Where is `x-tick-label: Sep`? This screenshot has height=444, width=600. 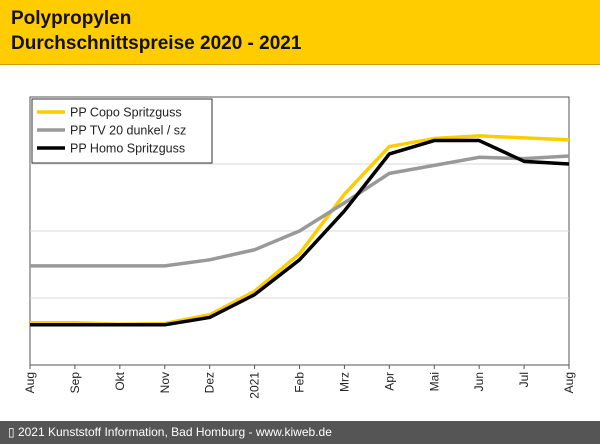
x-tick-label: Sep is located at coordinates (75, 383).